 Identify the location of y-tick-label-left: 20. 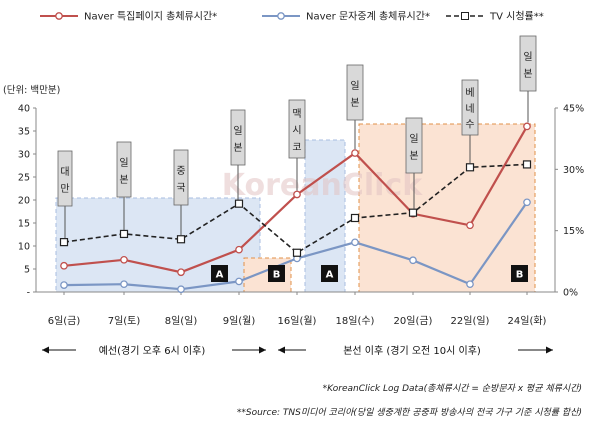
(24, 201).